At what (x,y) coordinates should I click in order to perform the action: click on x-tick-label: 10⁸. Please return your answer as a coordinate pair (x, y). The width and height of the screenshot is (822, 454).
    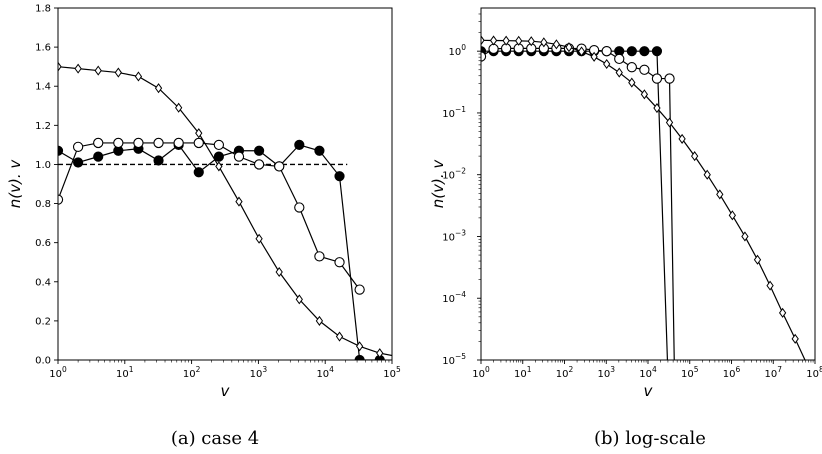
    Looking at the image, I should click on (814, 372).